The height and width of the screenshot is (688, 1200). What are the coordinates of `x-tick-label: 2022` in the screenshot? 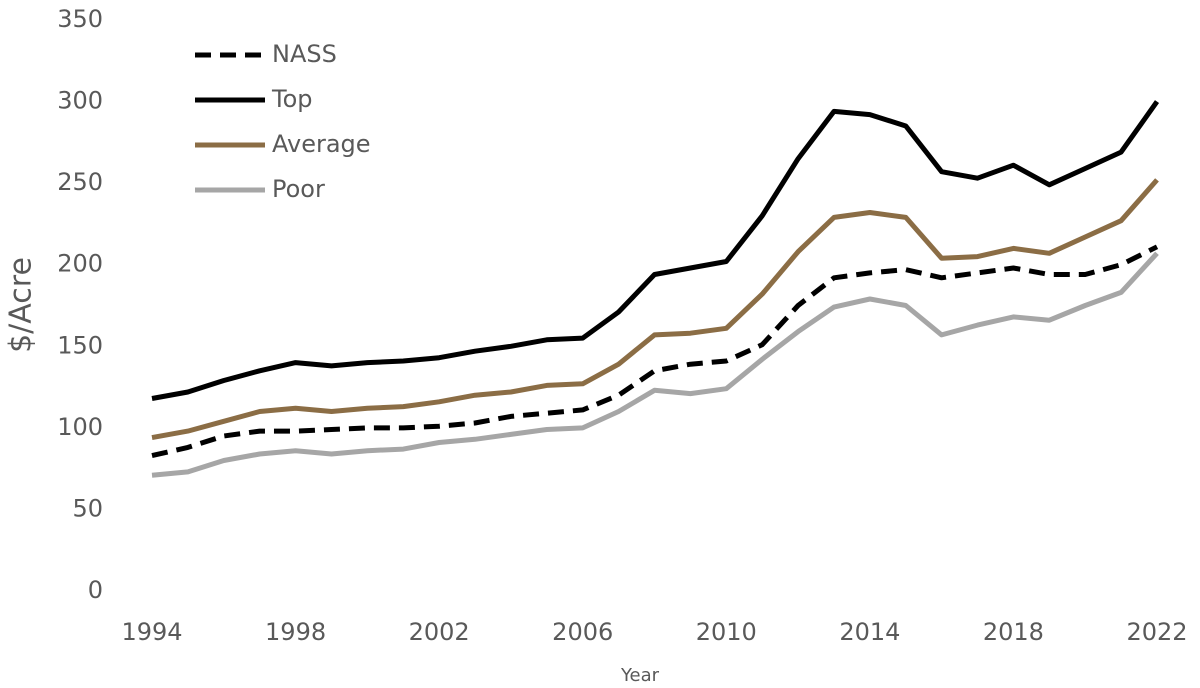 It's located at (1156, 632).